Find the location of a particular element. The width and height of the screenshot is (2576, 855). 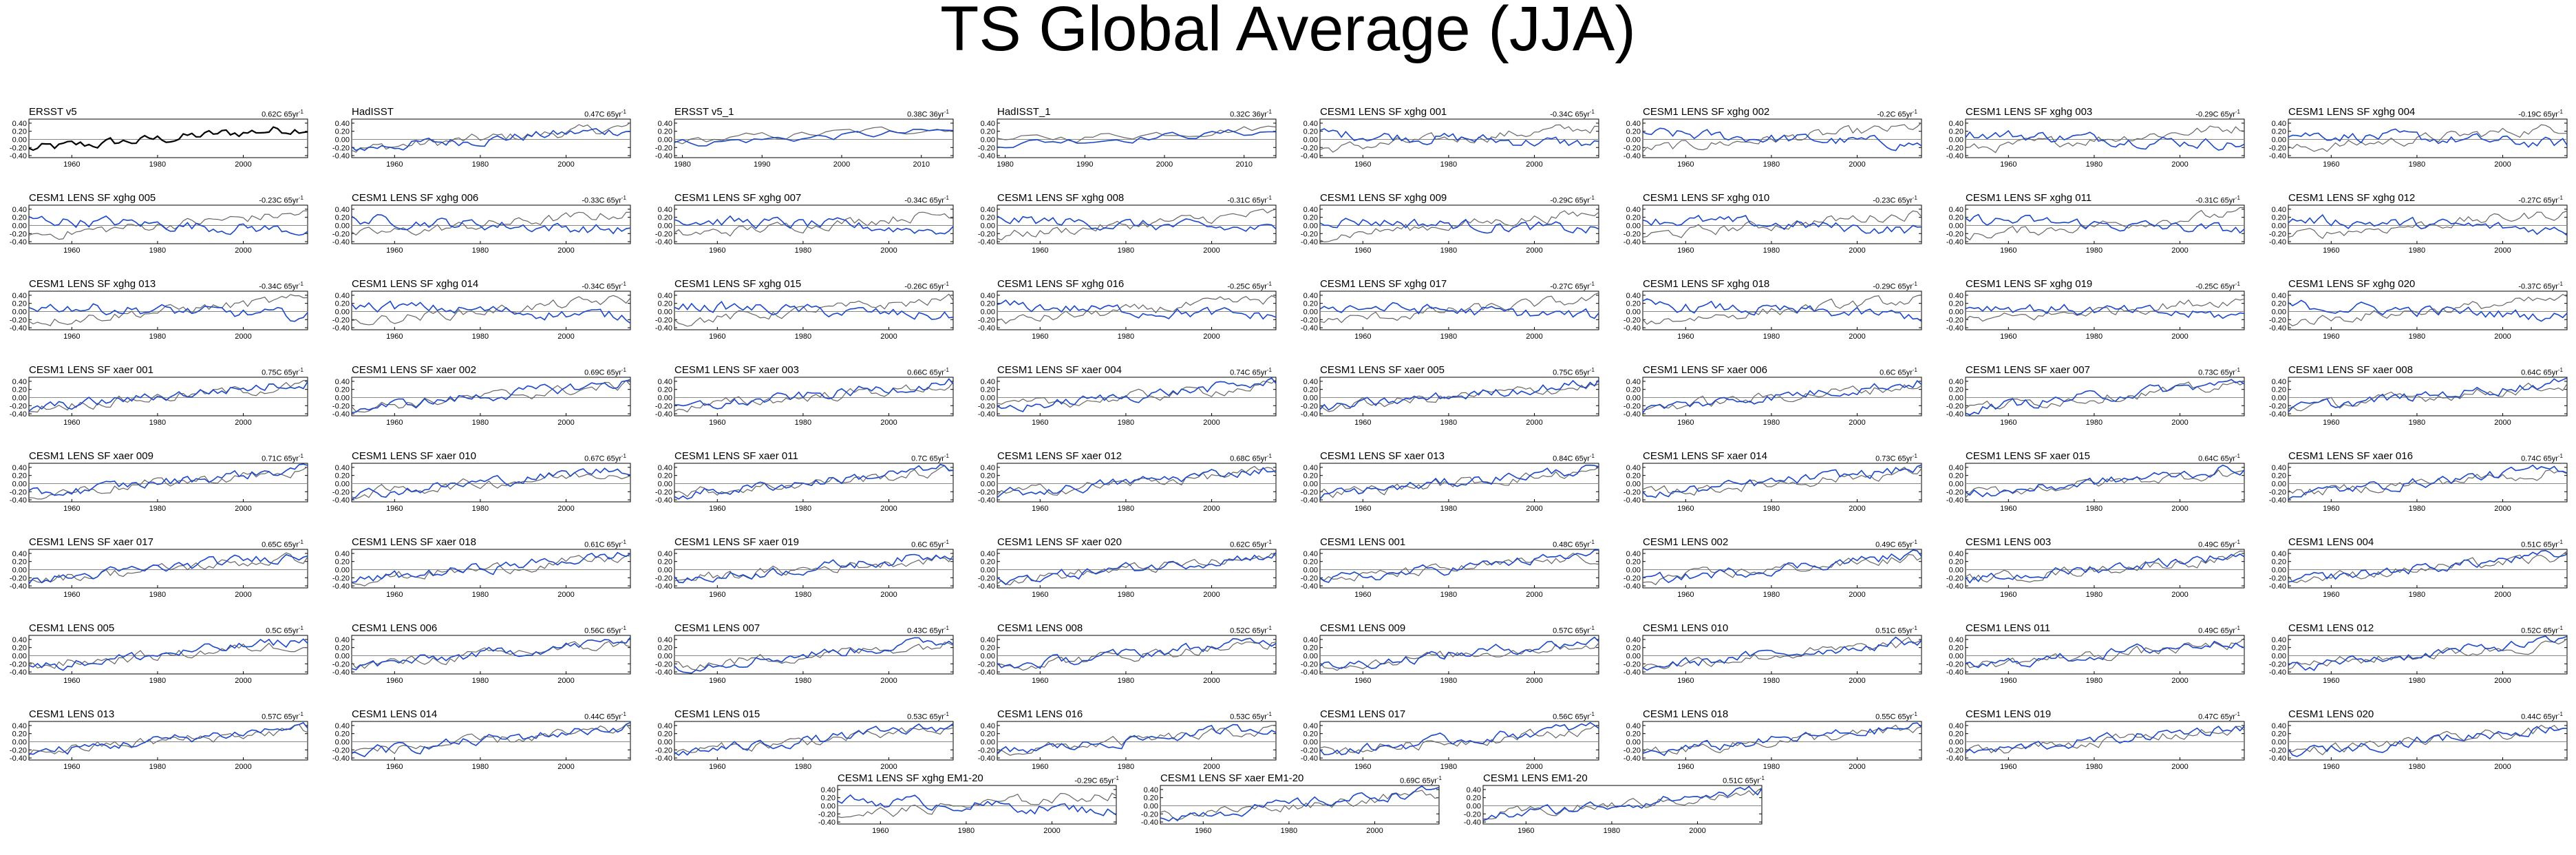

x-tick-label: 1990 is located at coordinates (762, 164).